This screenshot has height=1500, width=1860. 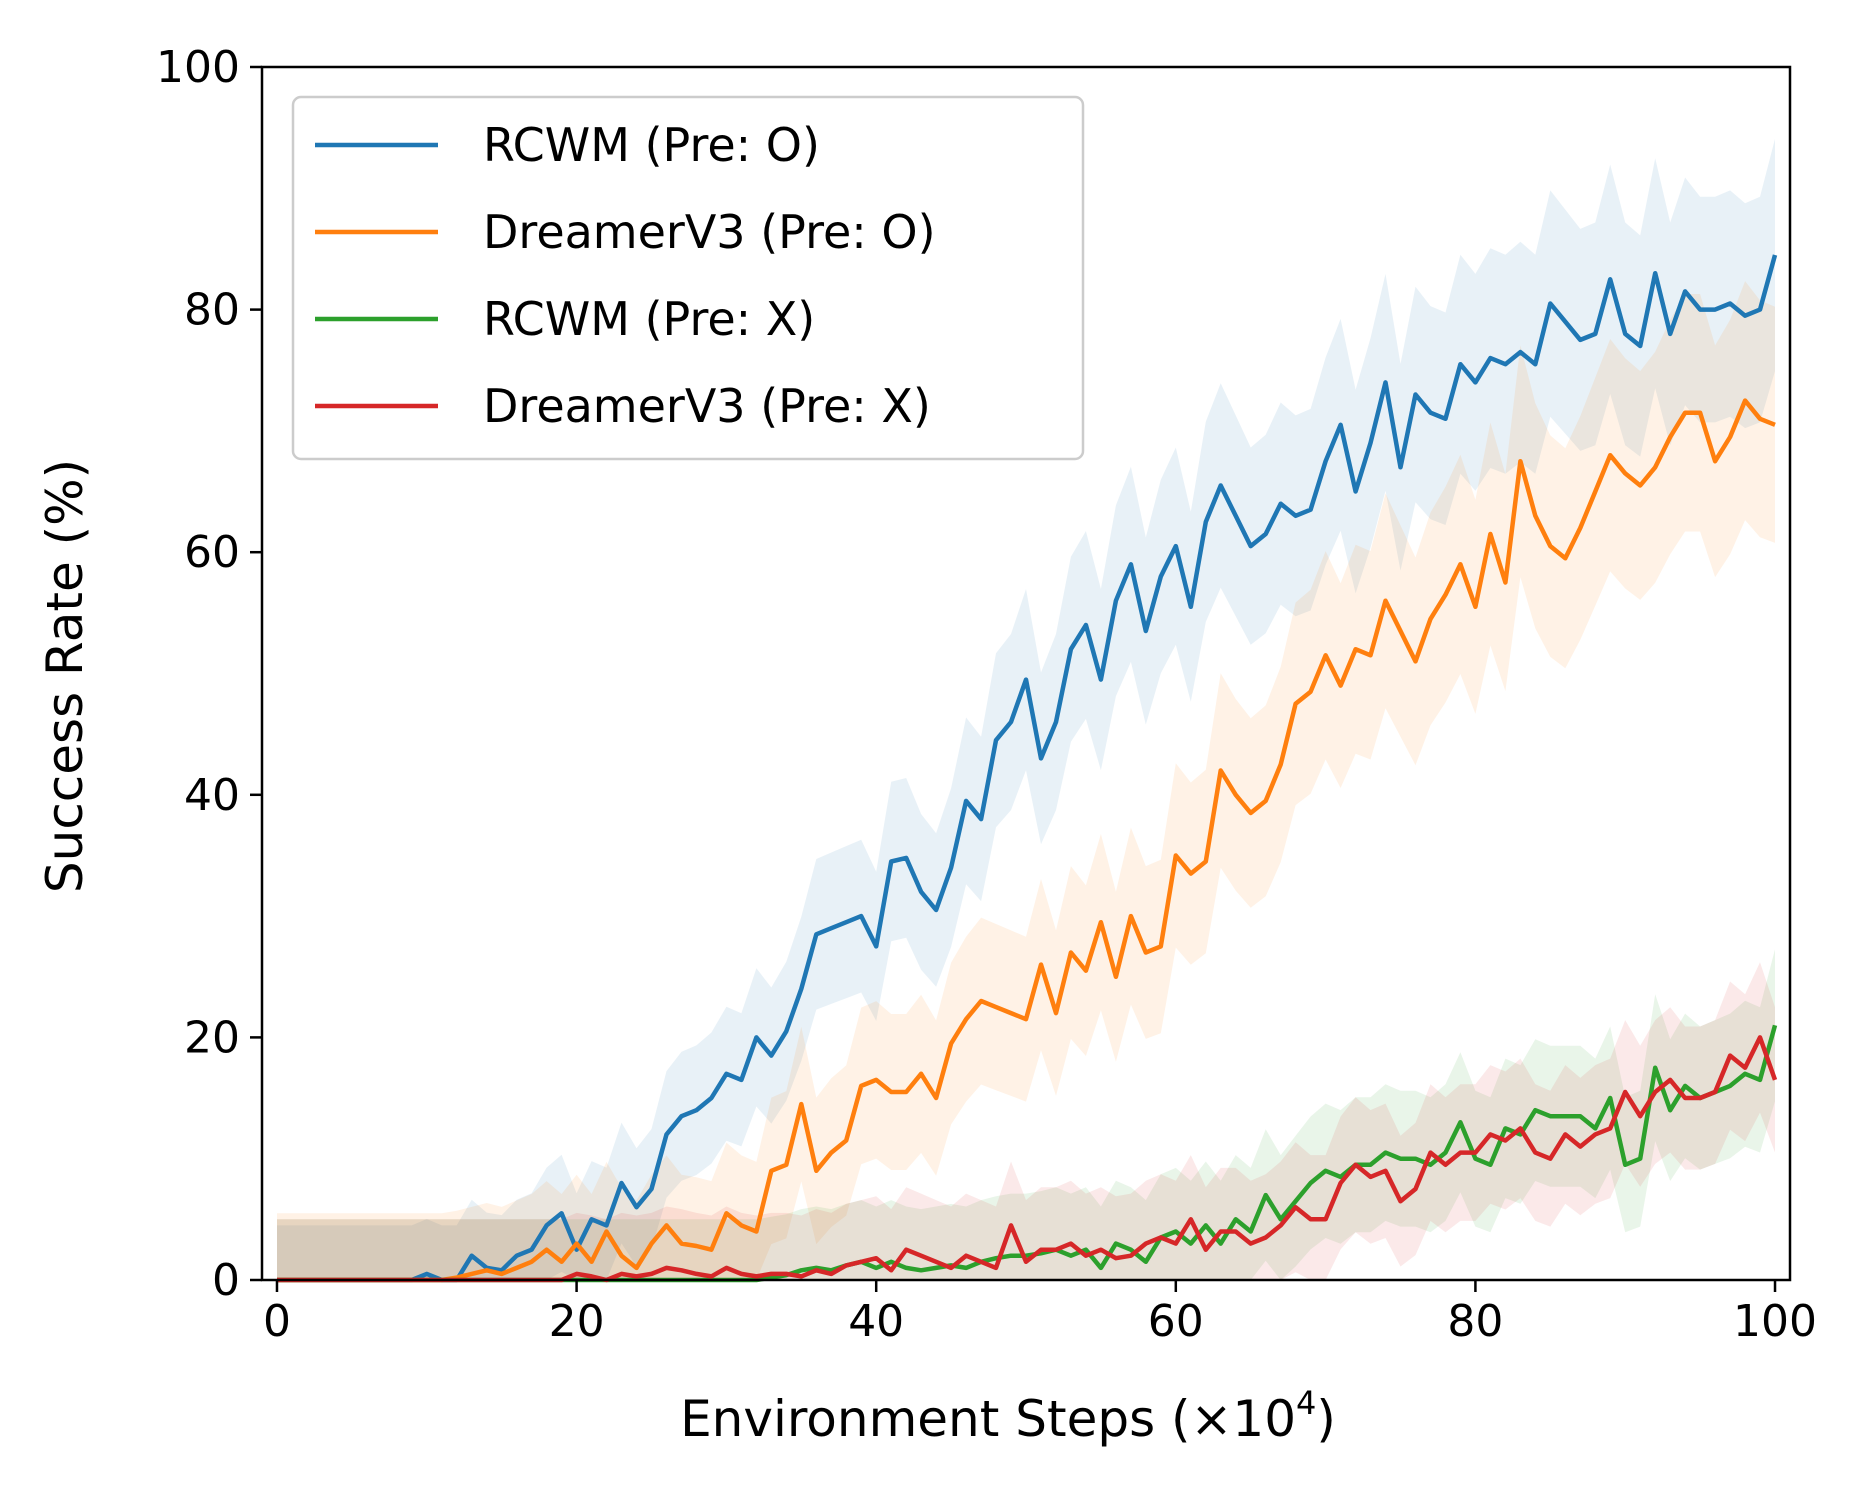 What do you see at coordinates (709, 232) in the screenshot?
I see `legend-label-1: DreamerV3 (Pre: O)` at bounding box center [709, 232].